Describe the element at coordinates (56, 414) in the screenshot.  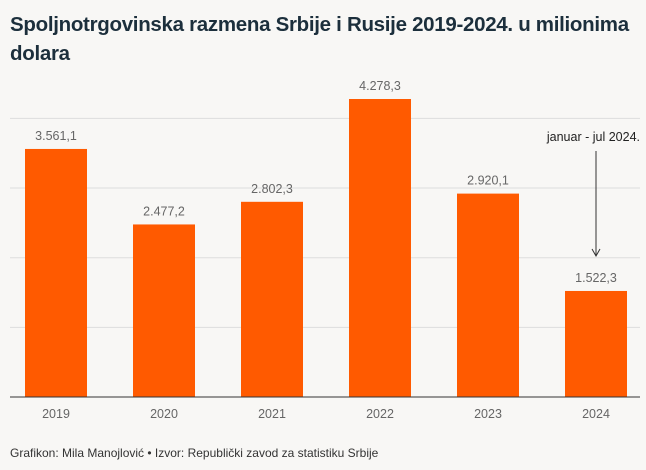
I see `x-tick-label: 2019` at that location.